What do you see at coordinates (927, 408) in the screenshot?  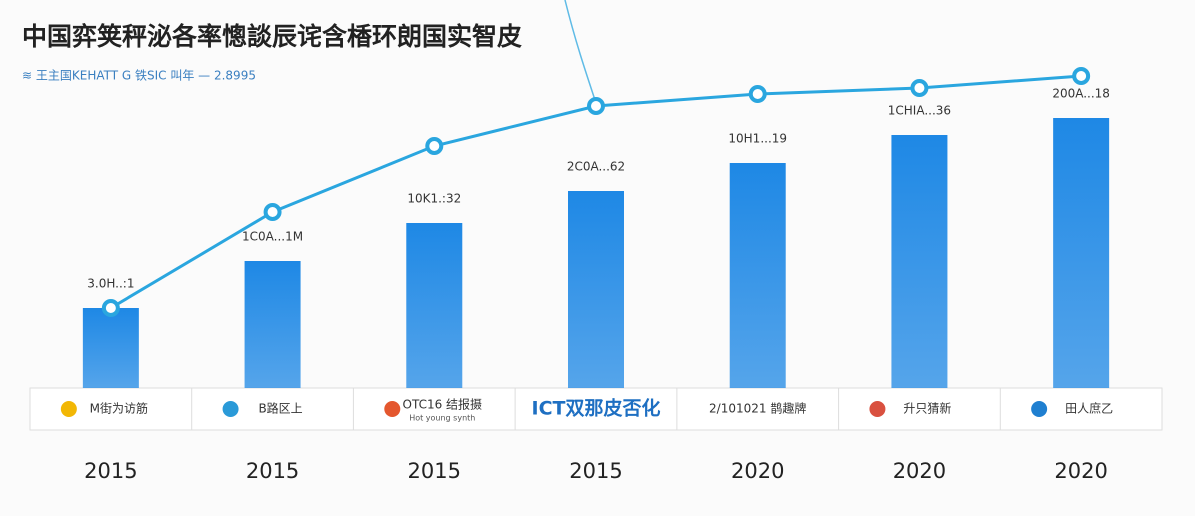 I see `logo-text: 升只猜新` at bounding box center [927, 408].